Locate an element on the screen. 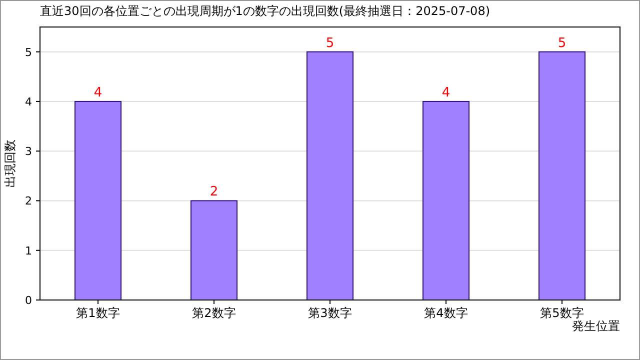  y-axis-title: 出現回数 is located at coordinates (10, 164).